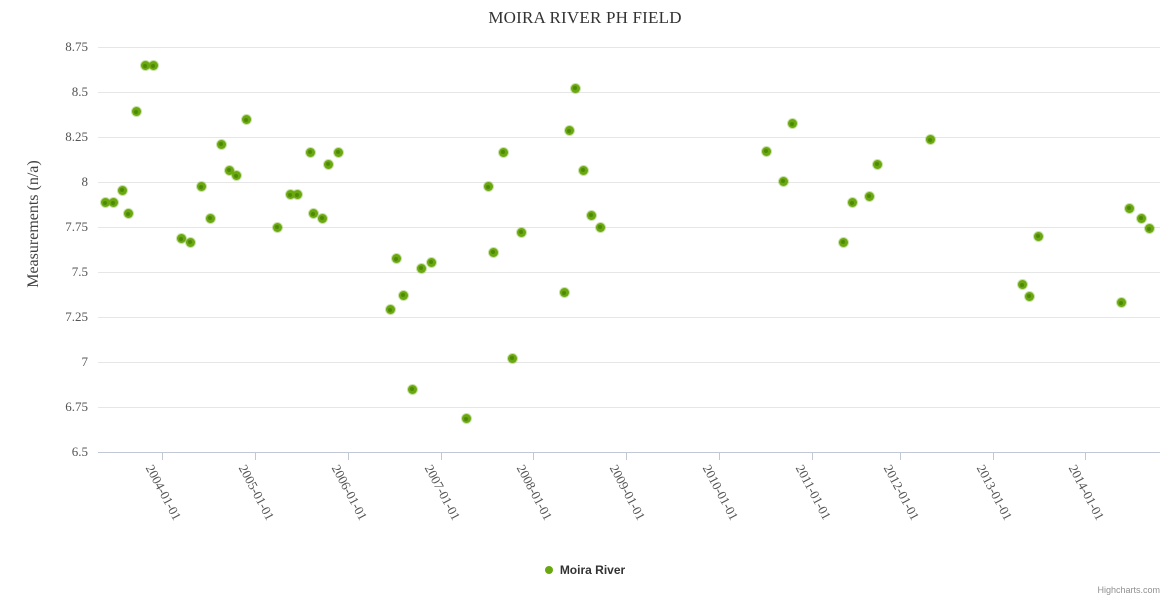 The height and width of the screenshot is (600, 1170). I want to click on credits-link: Highcharts.com, so click(1128, 590).